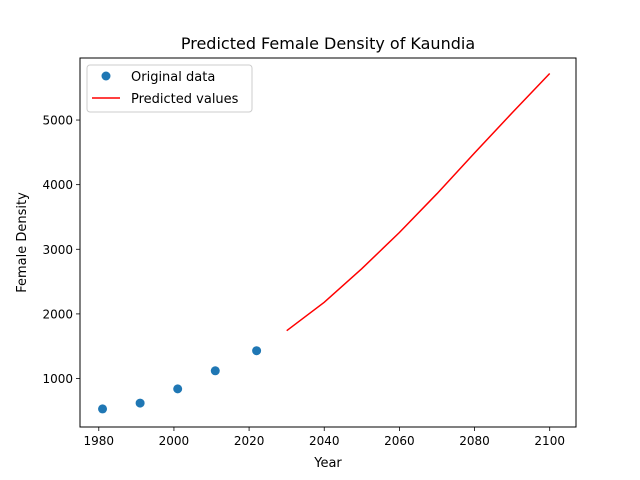 This screenshot has height=480, width=640. Describe the element at coordinates (327, 463) in the screenshot. I see `x-axis-label: Year` at that location.